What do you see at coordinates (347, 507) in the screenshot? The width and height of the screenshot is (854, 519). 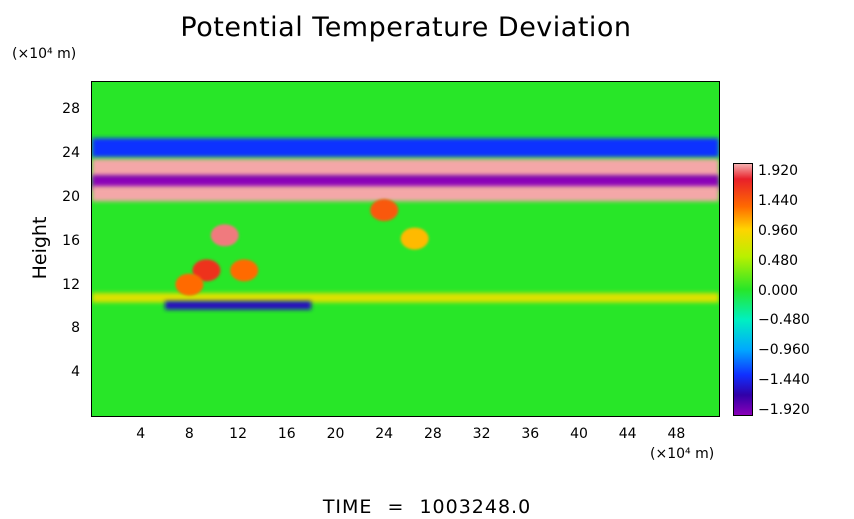 I see `time-label: TIME` at bounding box center [347, 507].